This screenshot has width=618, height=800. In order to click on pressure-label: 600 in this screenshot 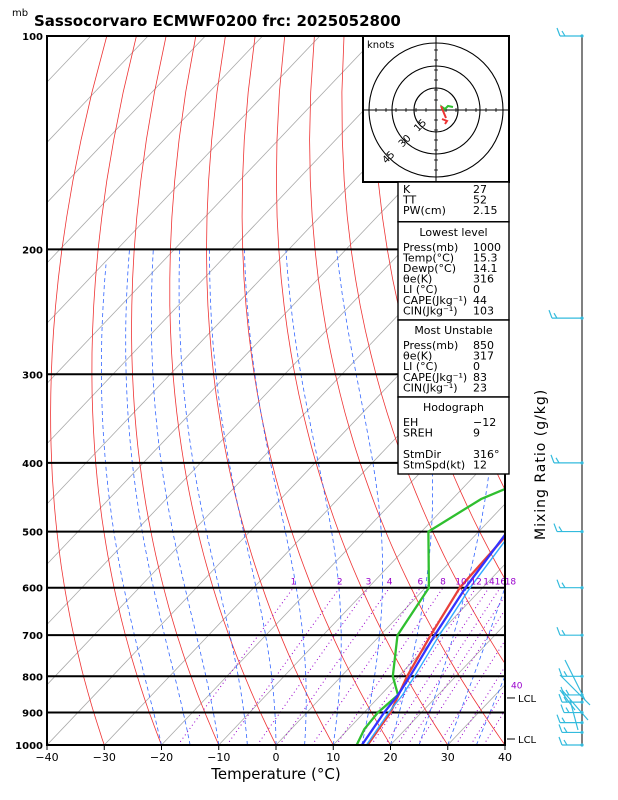, I will do `click(32, 589)`.